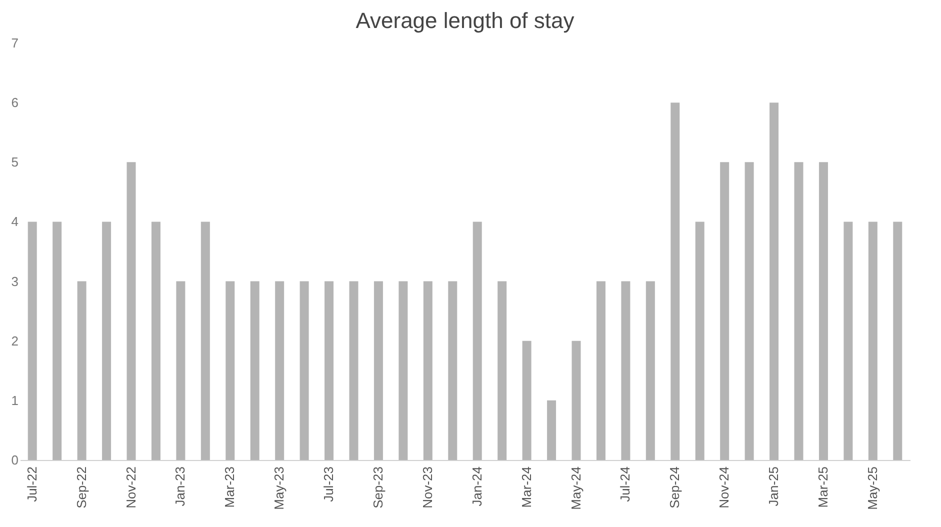 This screenshot has width=941, height=527. What do you see at coordinates (81, 487) in the screenshot?
I see `x-tick-label: Sep-22` at bounding box center [81, 487].